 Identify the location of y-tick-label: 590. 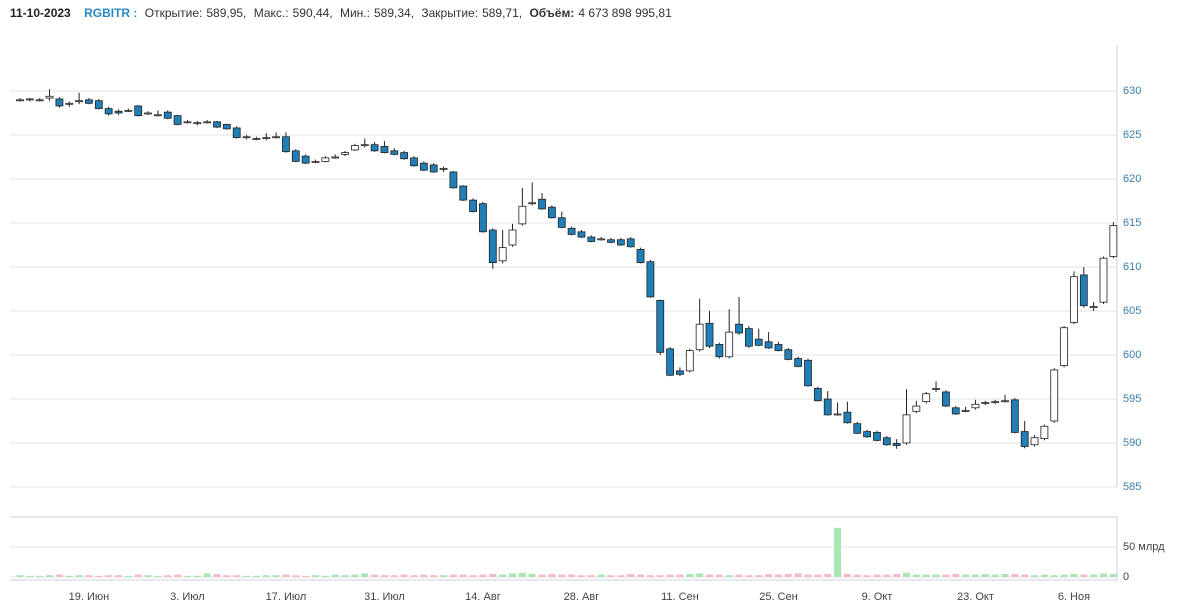
(1132, 443).